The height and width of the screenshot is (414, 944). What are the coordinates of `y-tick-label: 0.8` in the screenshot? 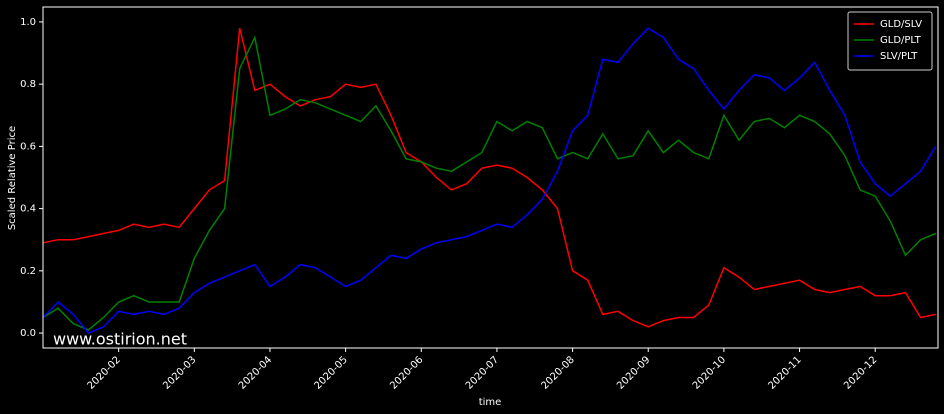 It's located at (28, 84).